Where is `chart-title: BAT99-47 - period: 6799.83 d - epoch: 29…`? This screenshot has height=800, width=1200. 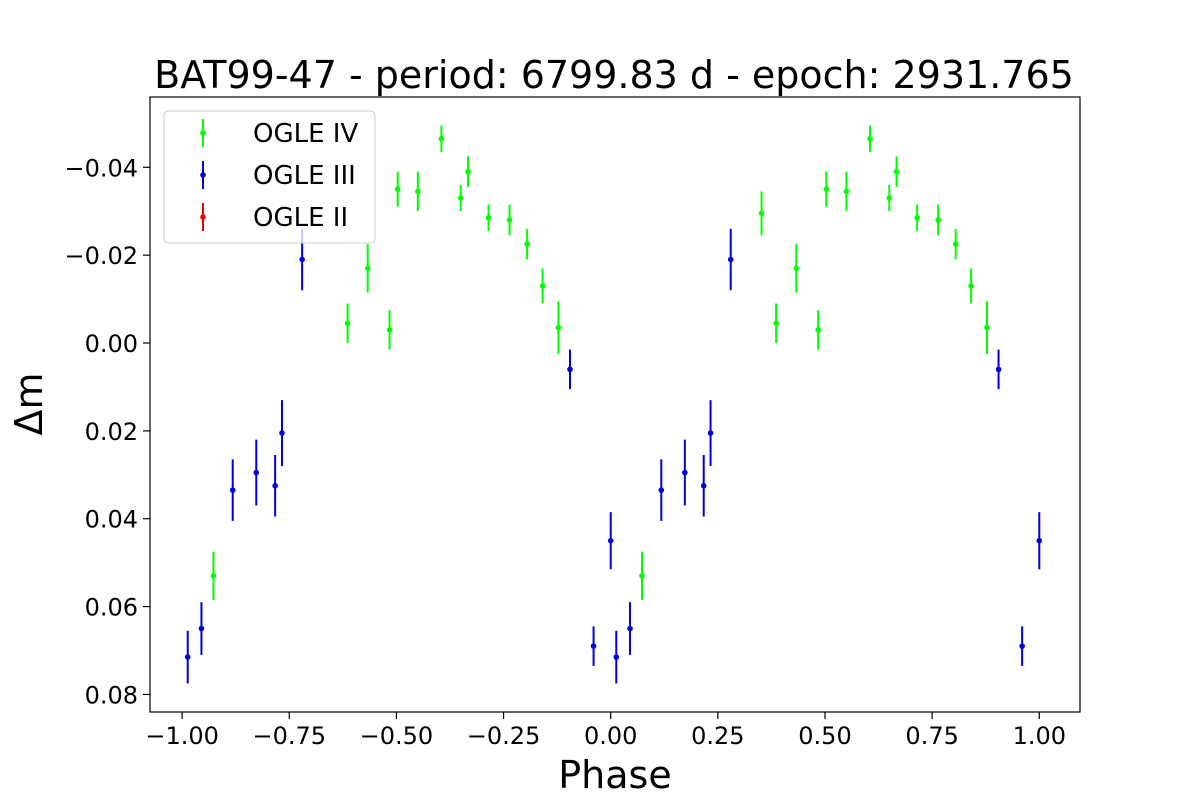 chart-title: BAT99-47 - period: 6799.83 d - epoch: 29… is located at coordinates (614, 75).